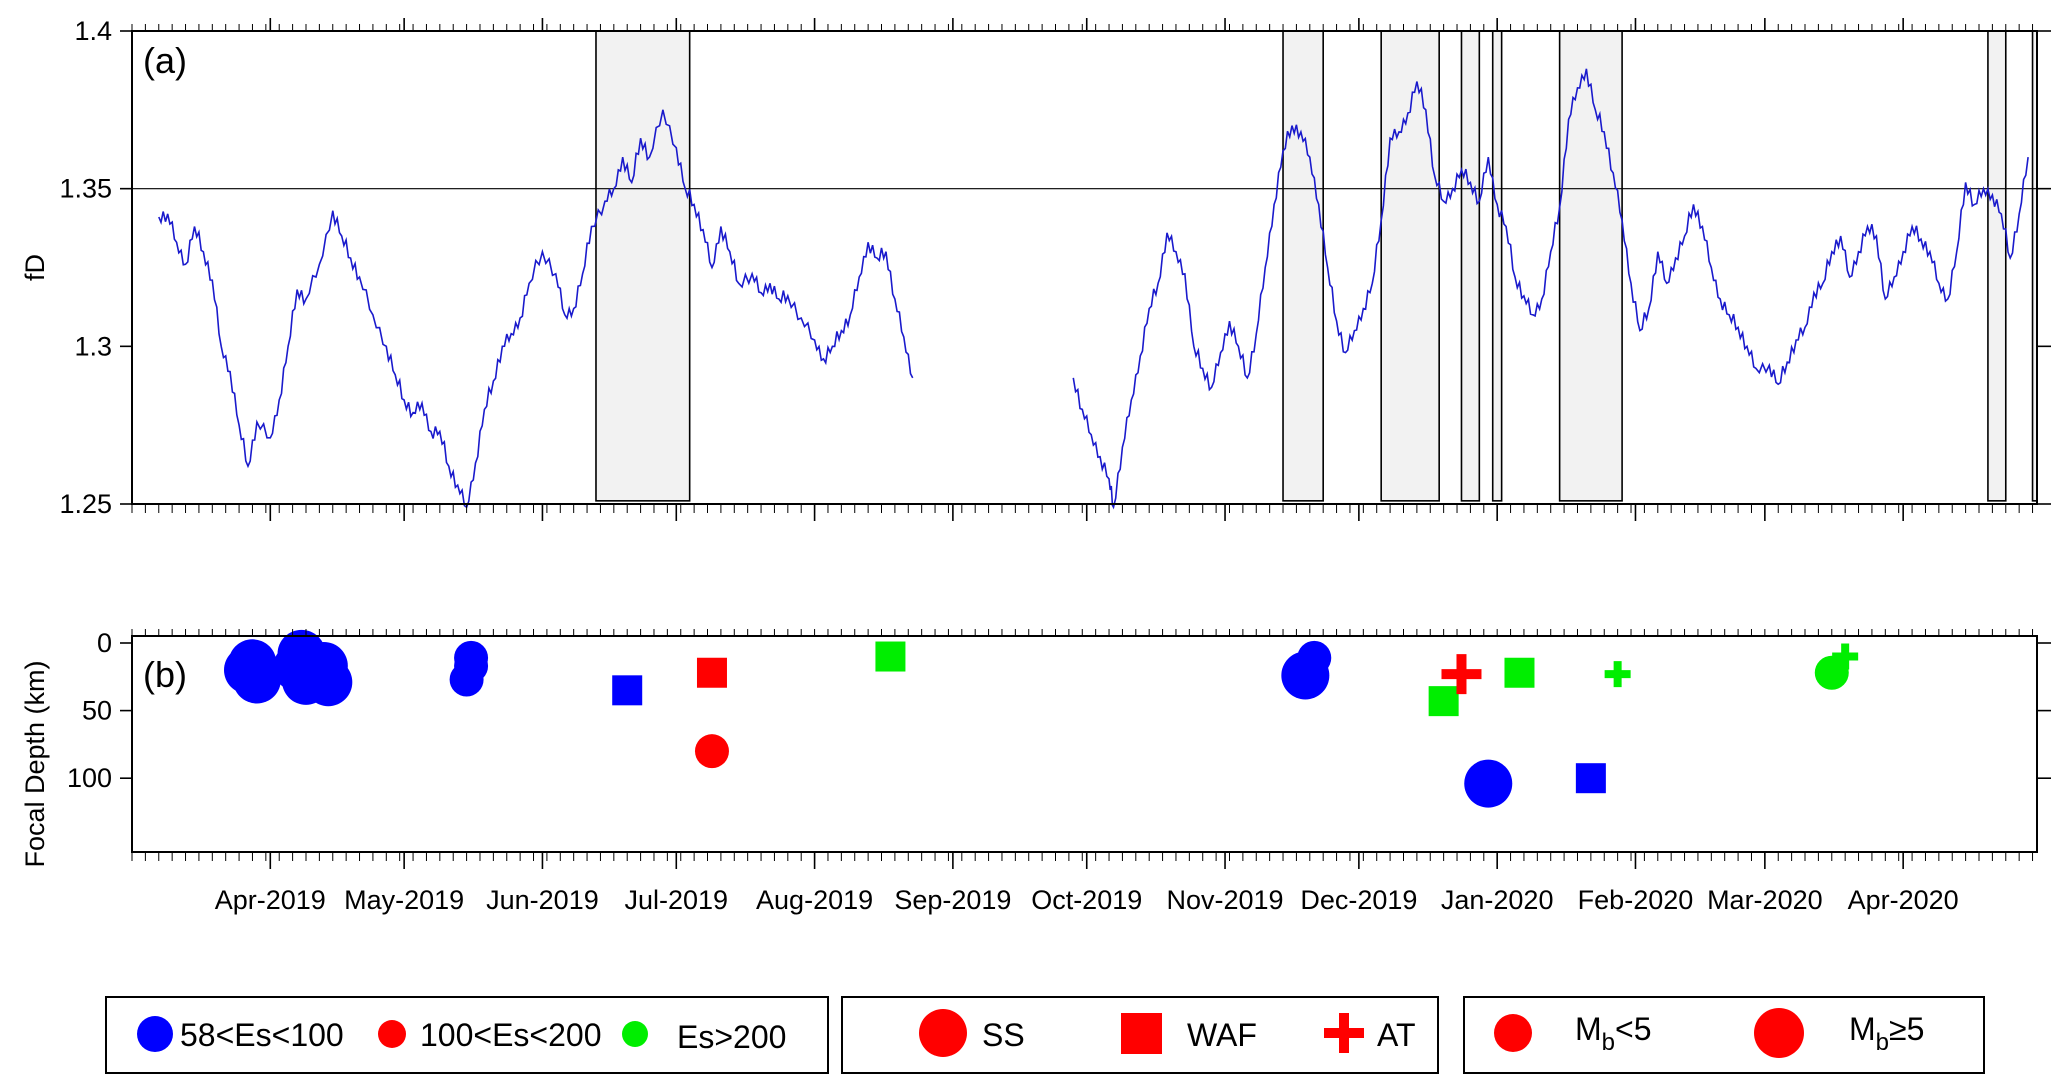 The width and height of the screenshot is (2067, 1083). What do you see at coordinates (35, 267) in the screenshot?
I see `panel-a-ylabel: fD` at bounding box center [35, 267].